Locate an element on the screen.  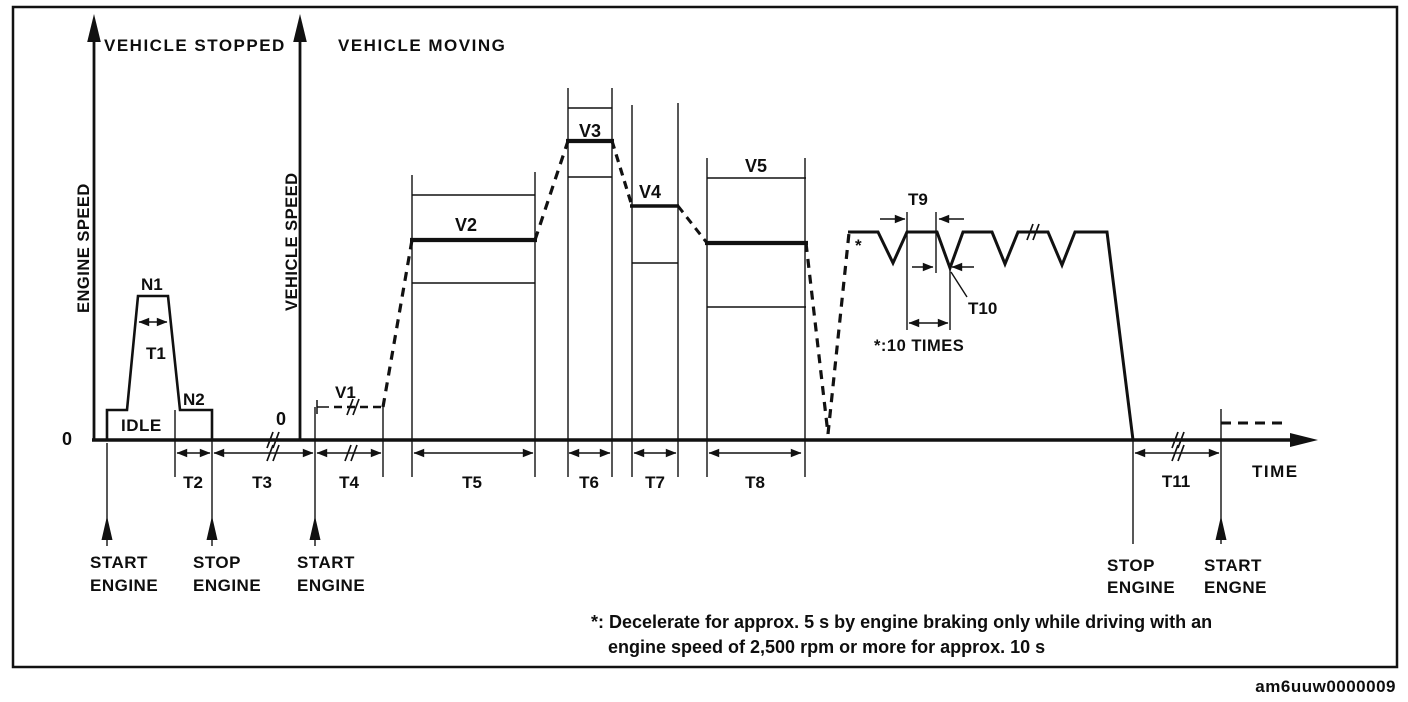
start-engine-1-line2: ENGINE is located at coordinates (124, 585).